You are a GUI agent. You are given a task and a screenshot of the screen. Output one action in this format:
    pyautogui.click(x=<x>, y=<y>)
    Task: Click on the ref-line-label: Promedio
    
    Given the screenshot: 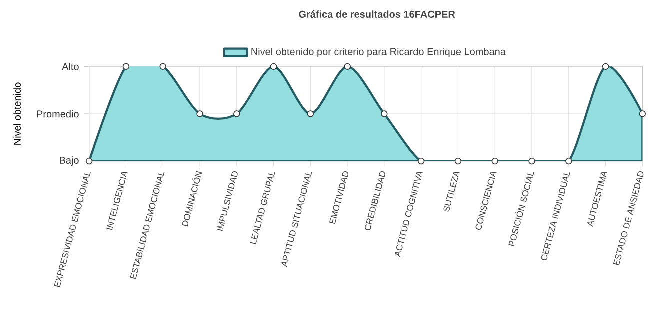 What is the action you would take?
    pyautogui.click(x=58, y=114)
    